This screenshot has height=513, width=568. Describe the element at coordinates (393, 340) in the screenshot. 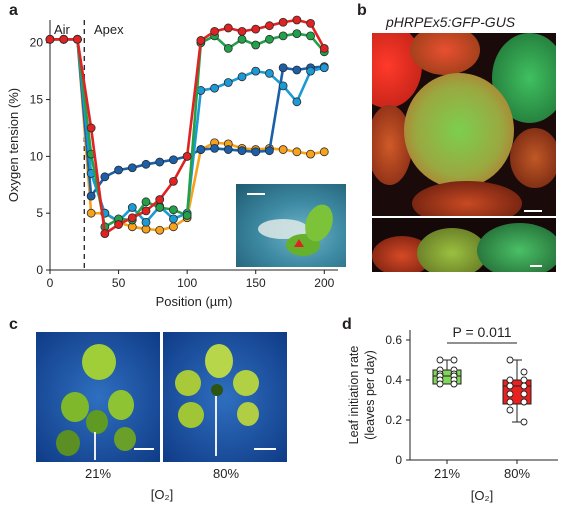

I see `y-tick-label: 0.6` at that location.